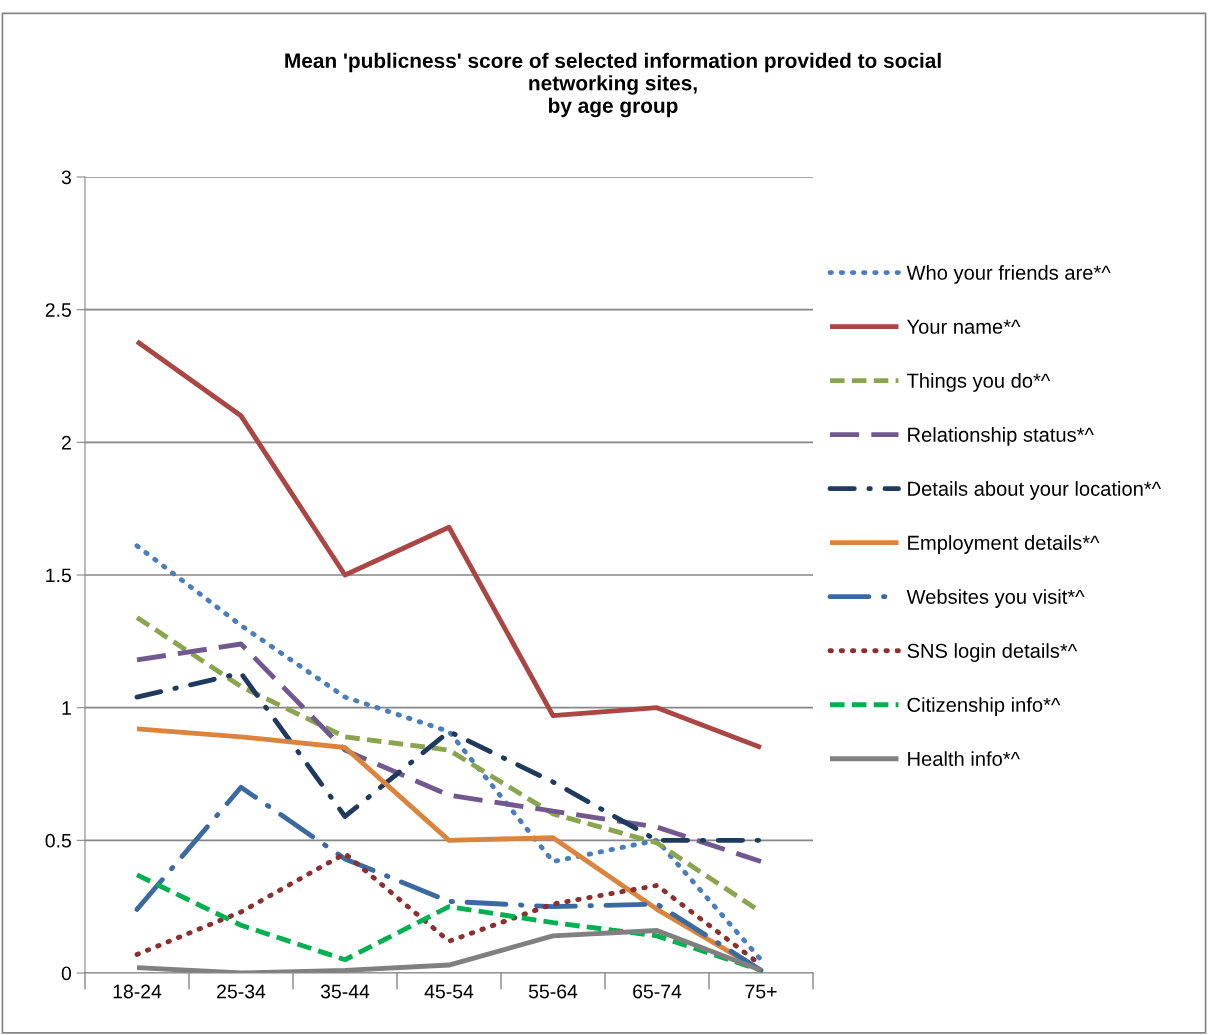 Image resolution: width=1208 pixels, height=1035 pixels. Describe the element at coordinates (992, 652) in the screenshot. I see `legend-label: SNS login details*^` at that location.